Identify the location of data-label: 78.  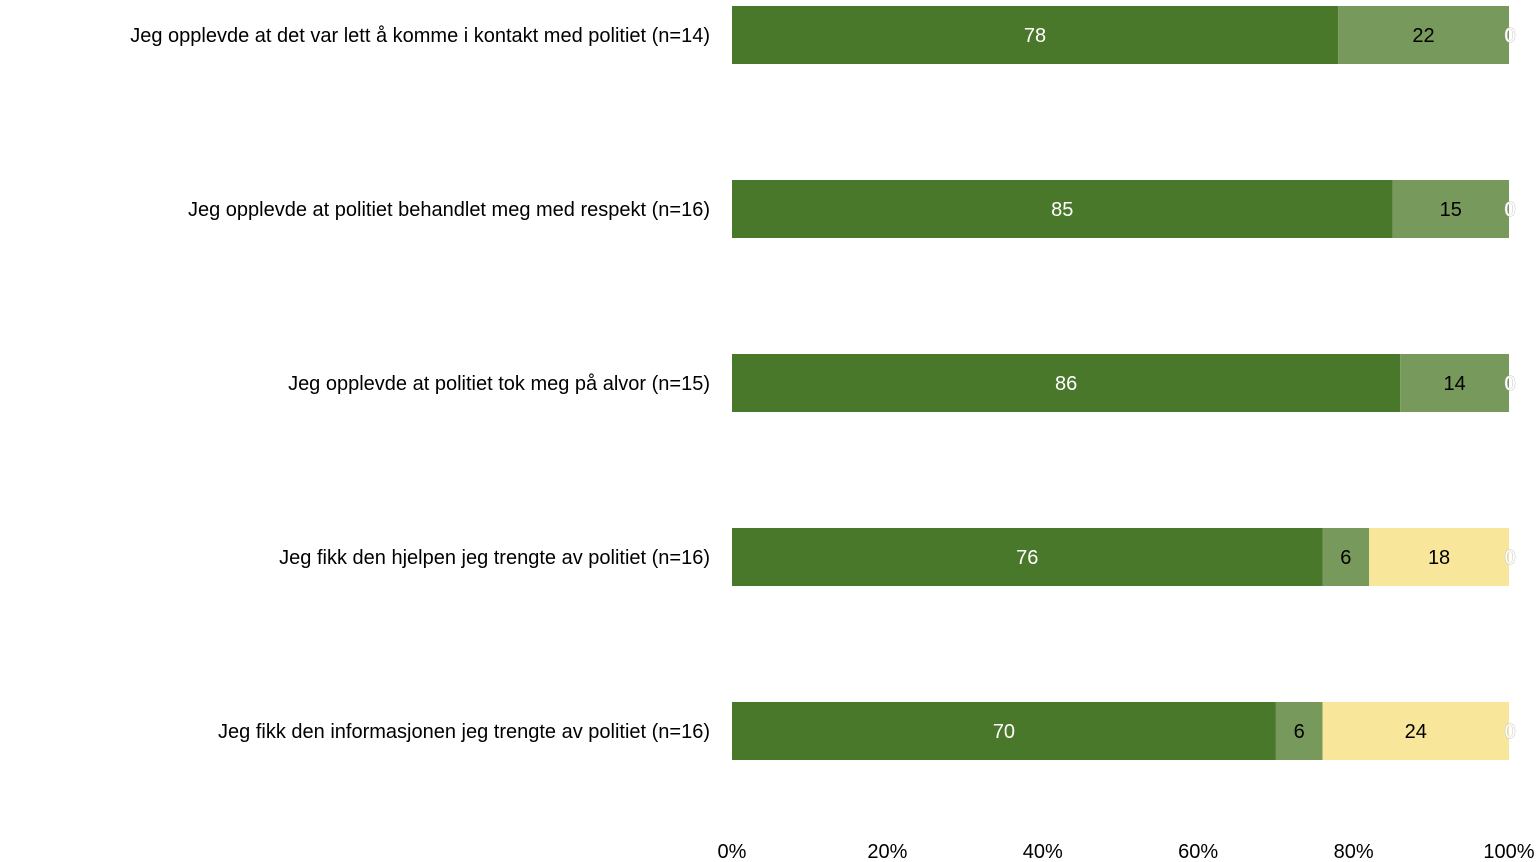
(1035, 36).